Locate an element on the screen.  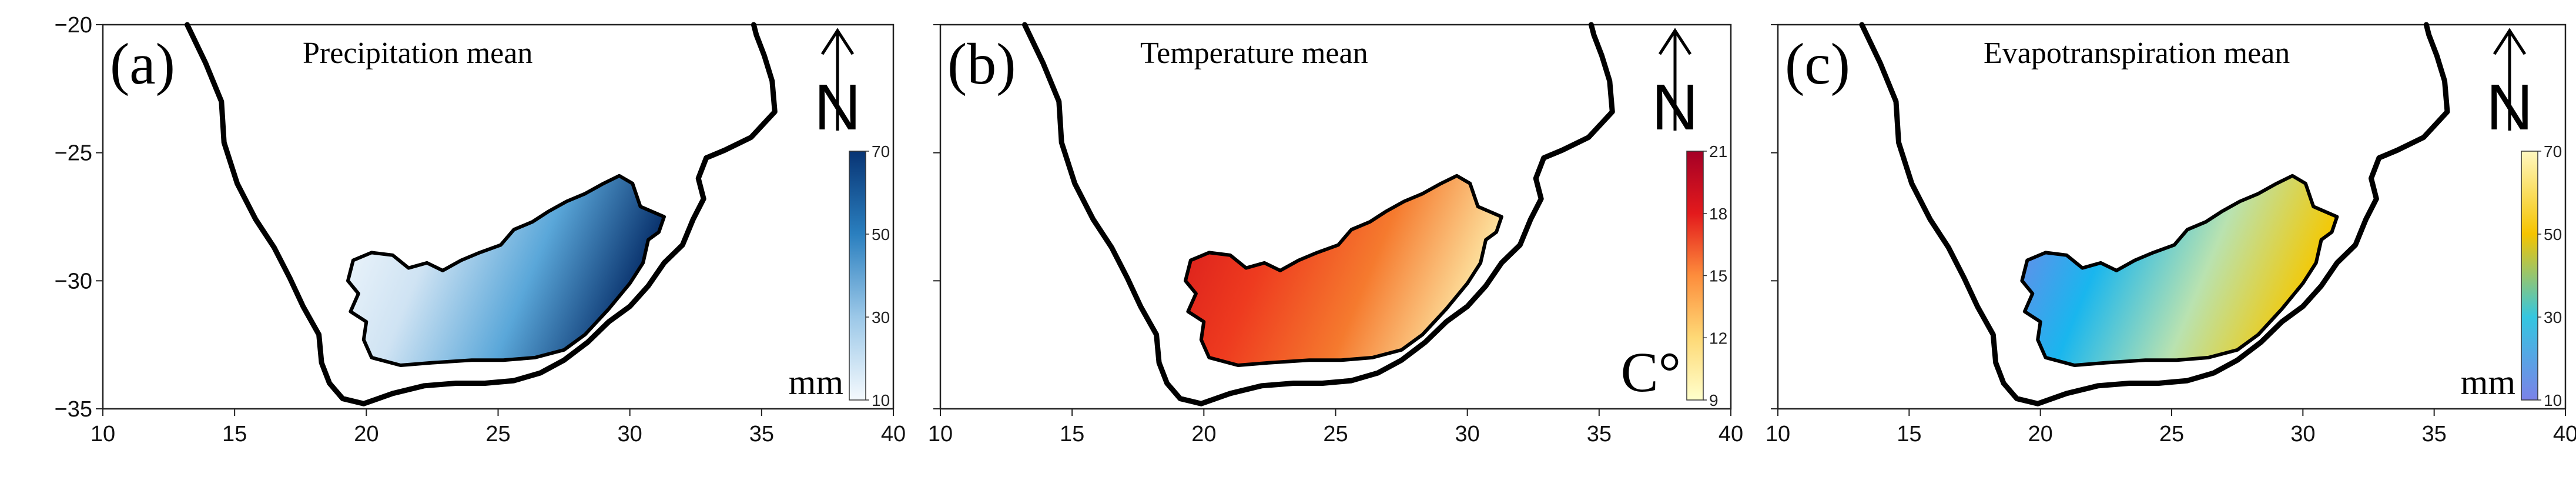
colorbar-tick-label: 12 is located at coordinates (1718, 338).